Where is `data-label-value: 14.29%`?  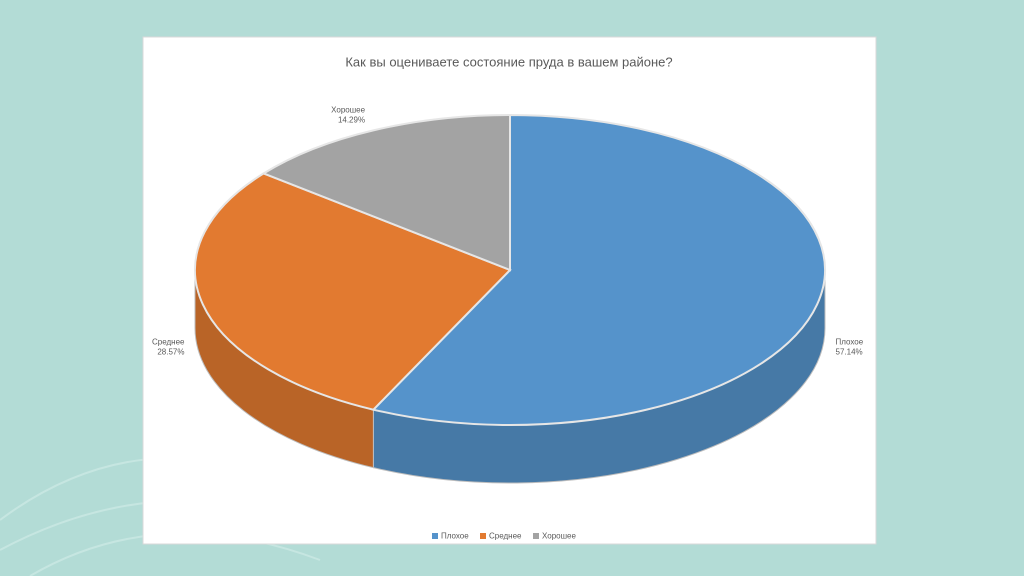 data-label-value: 14.29% is located at coordinates (351, 120).